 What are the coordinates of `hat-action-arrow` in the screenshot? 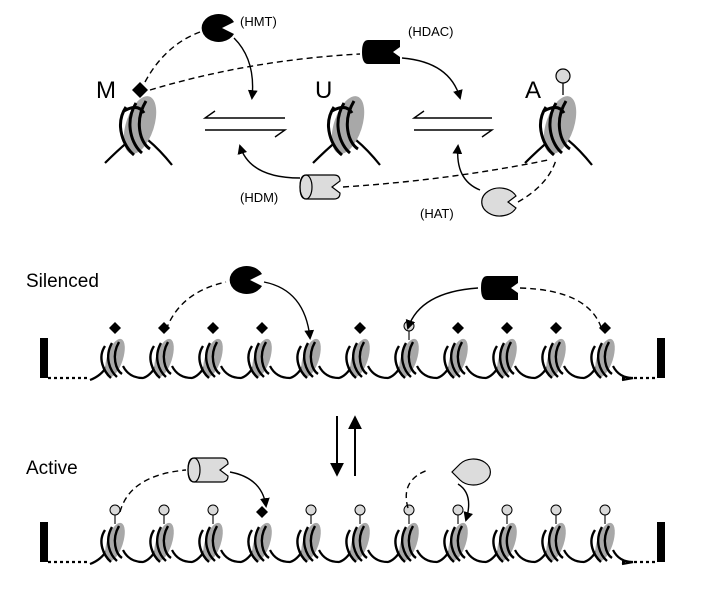 It's located at (466, 167).